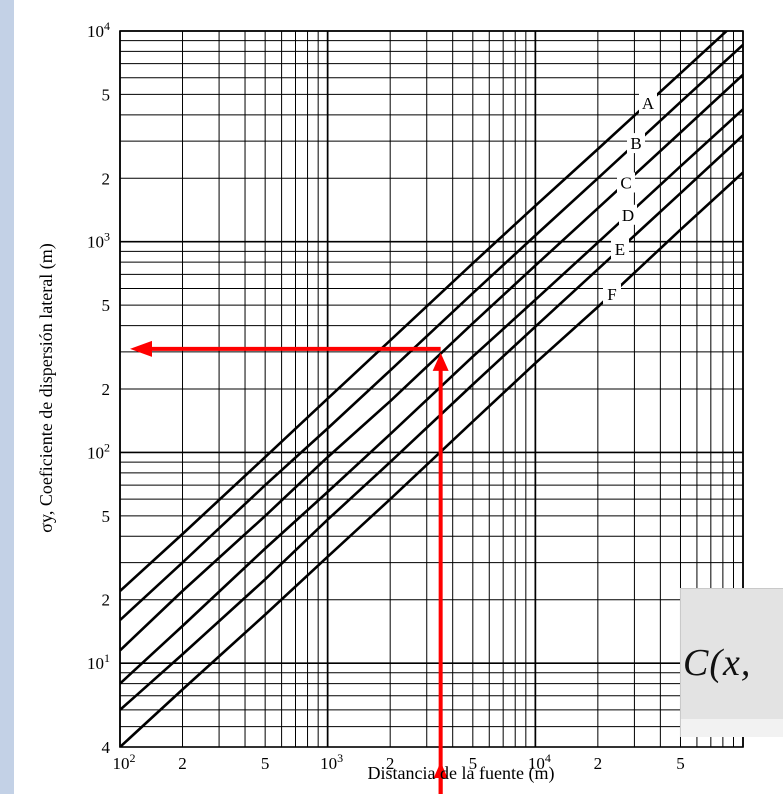 The image size is (783, 794). What do you see at coordinates (141, 348) in the screenshot?
I see `horizontal-arrowhead` at bounding box center [141, 348].